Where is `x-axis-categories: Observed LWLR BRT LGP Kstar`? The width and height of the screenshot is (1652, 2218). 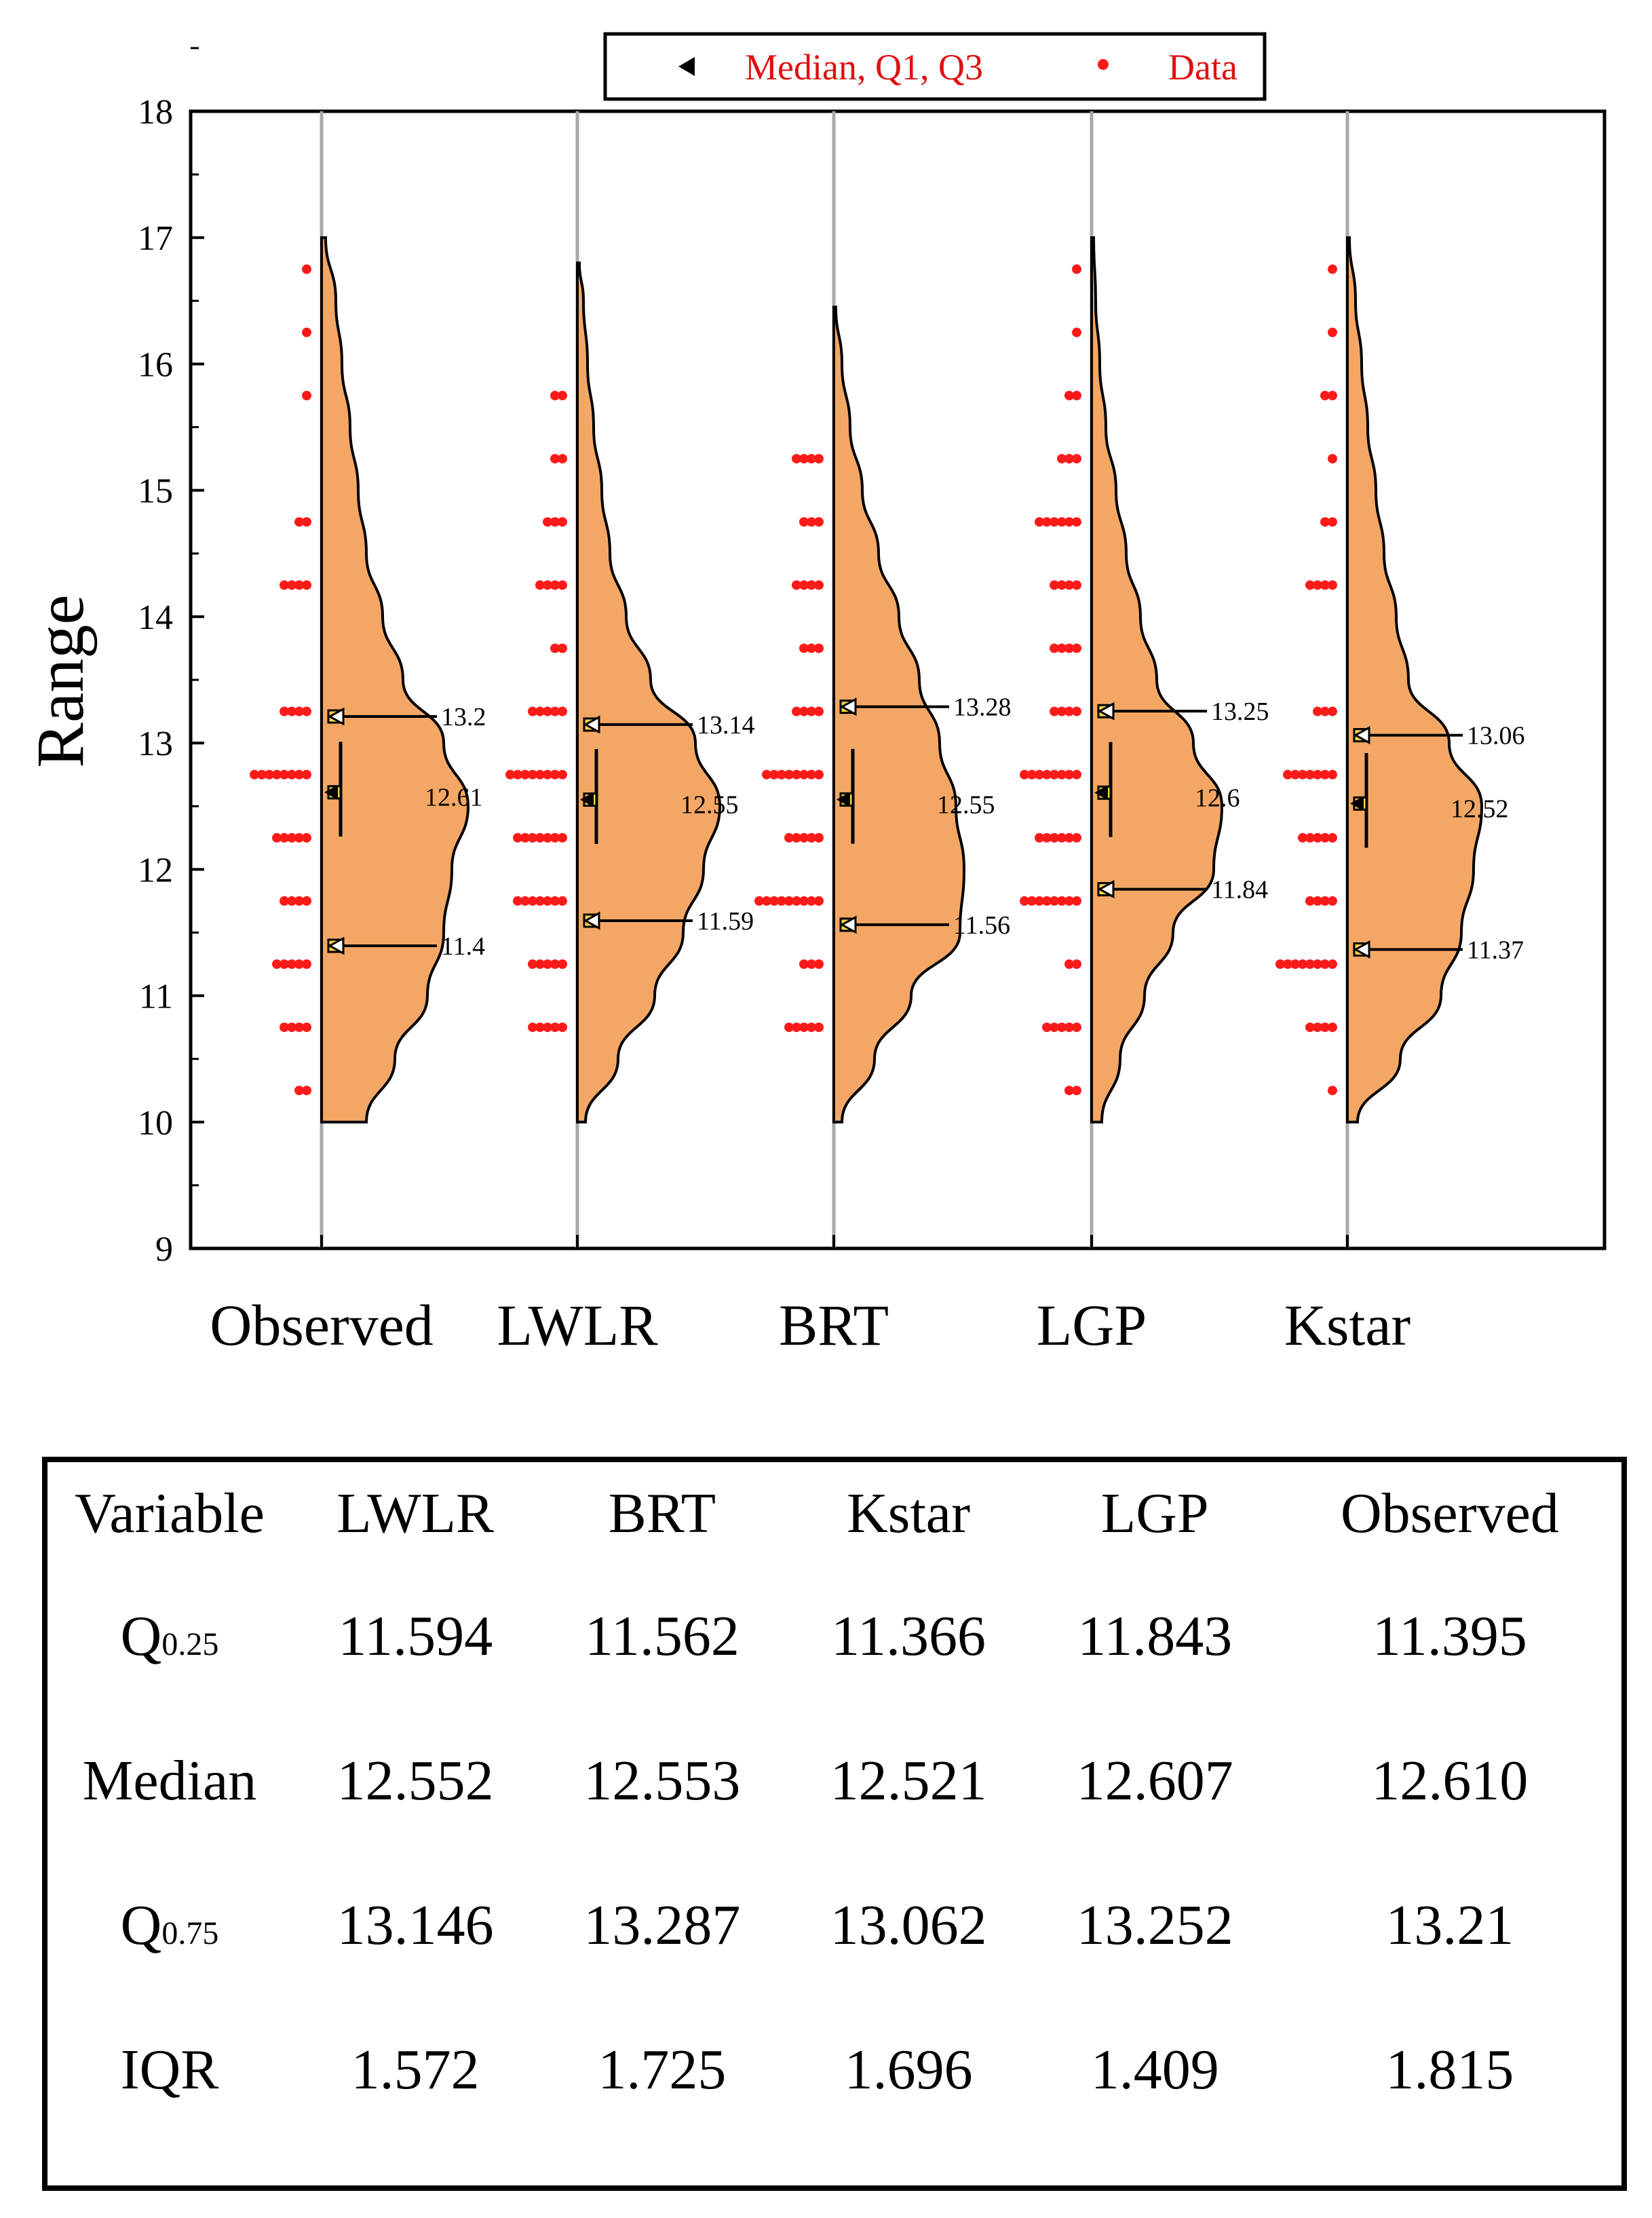 x-axis-categories: Observed LWLR BRT LGP Kstar is located at coordinates (810, 1326).